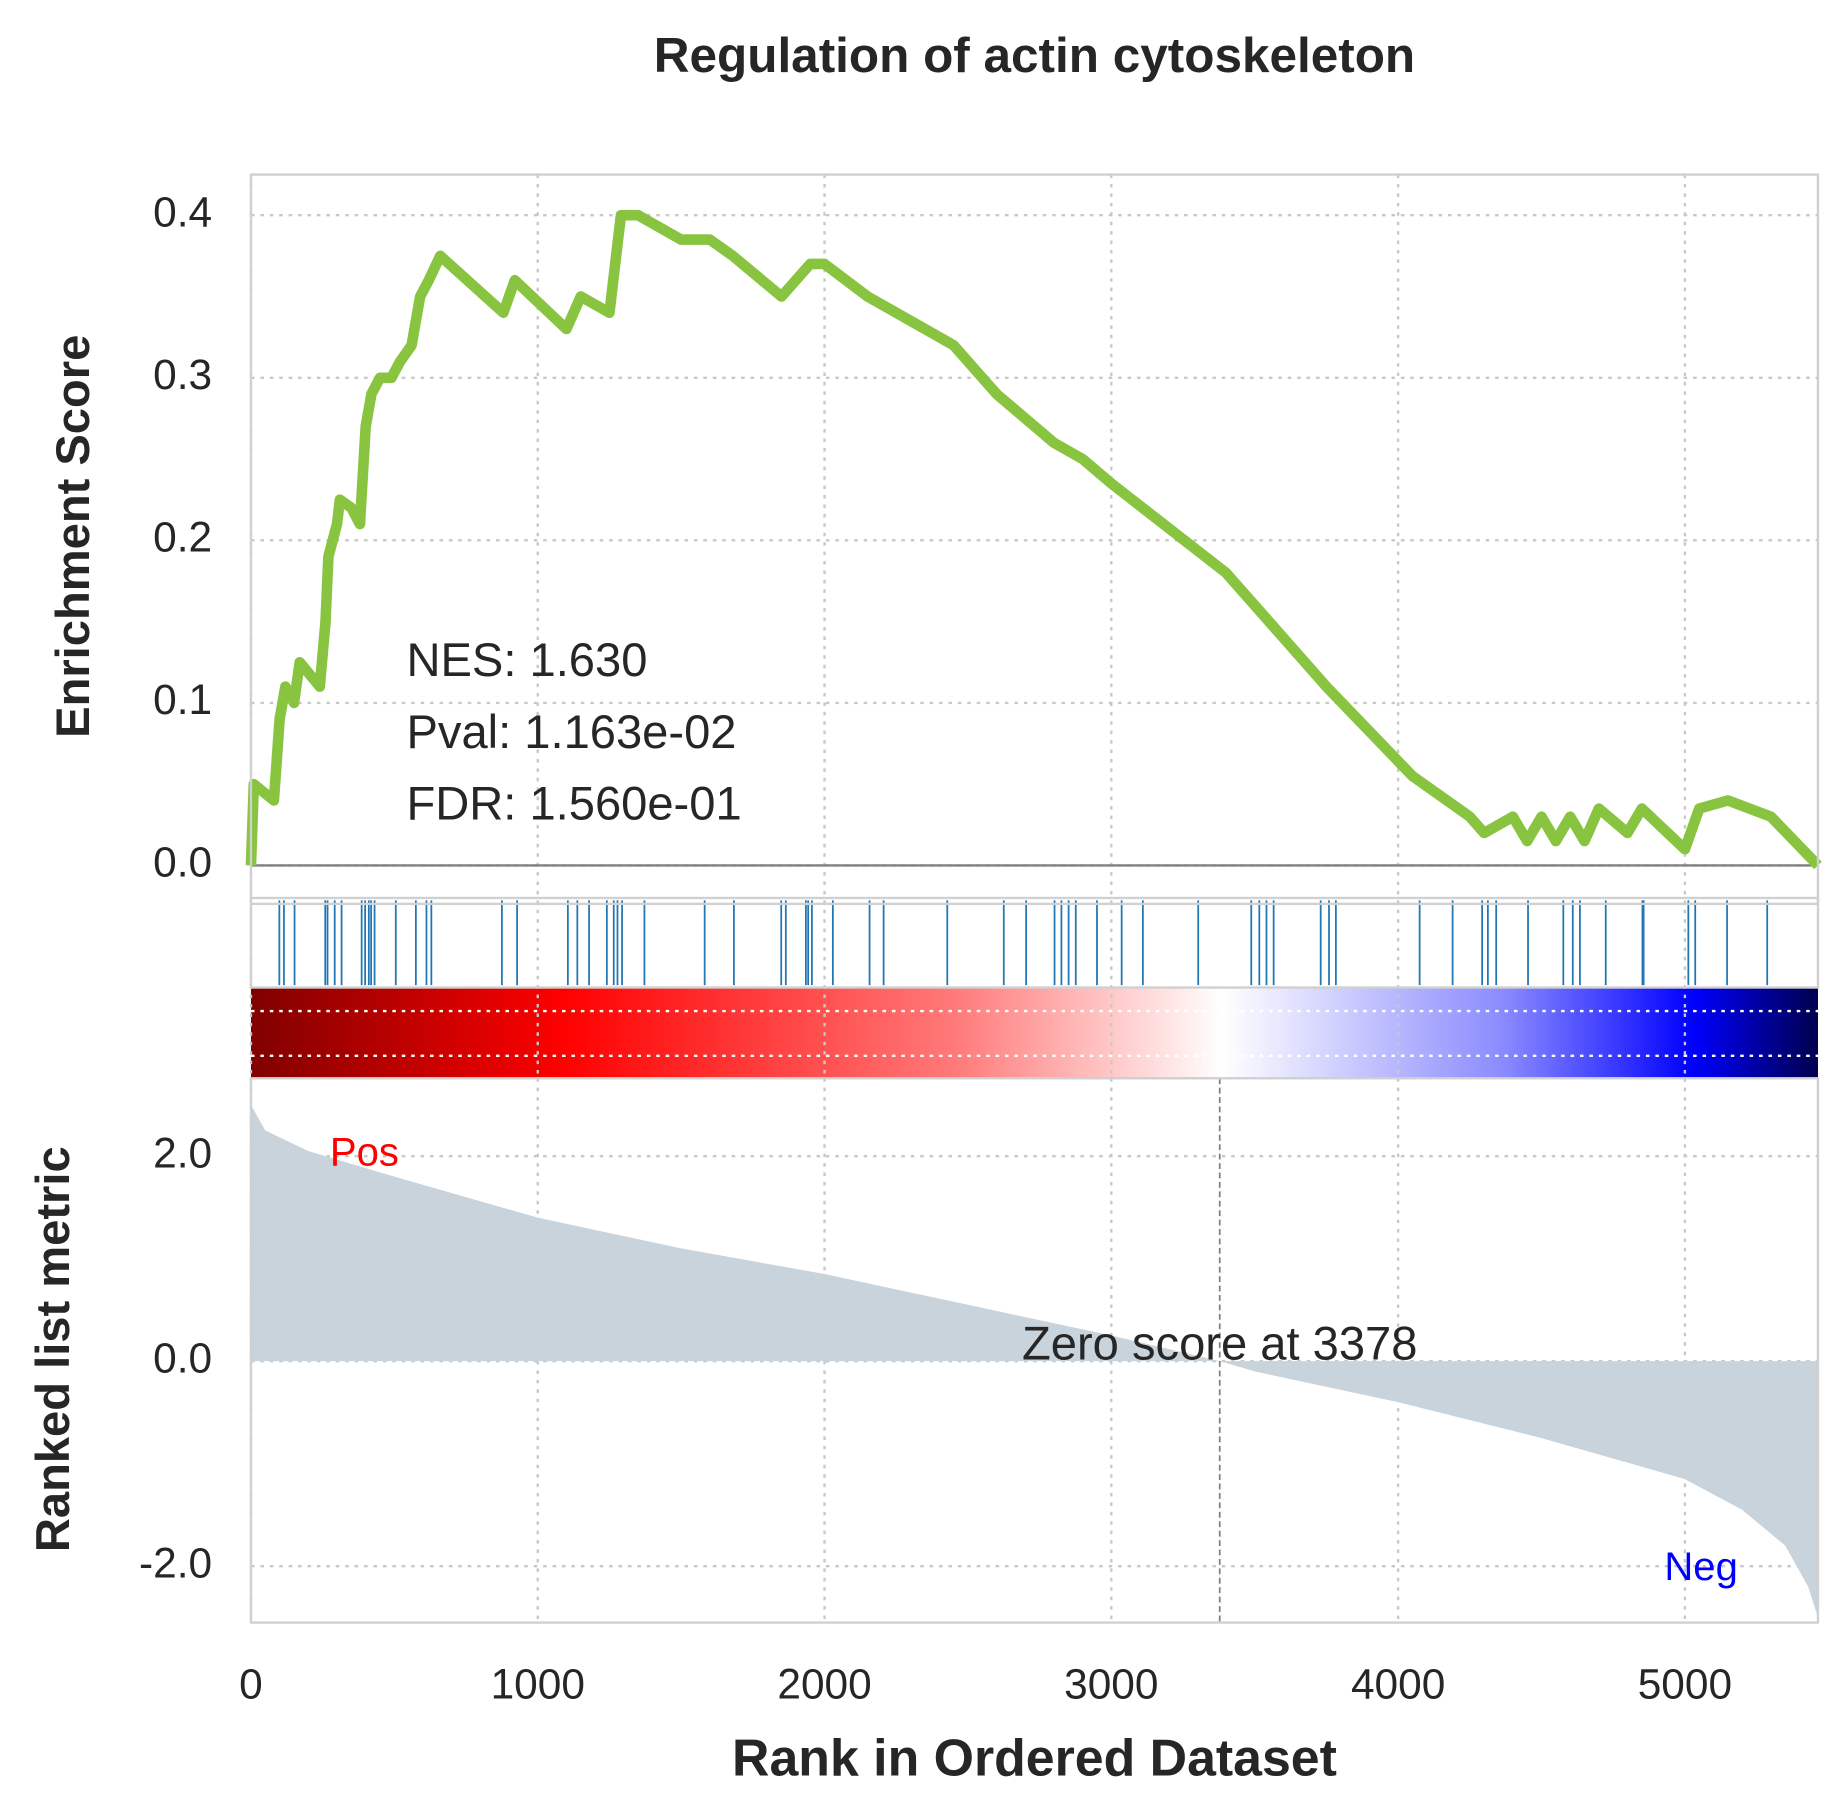 Image resolution: width=1838 pixels, height=1816 pixels. I want to click on heatmap, so click(1034, 1033).